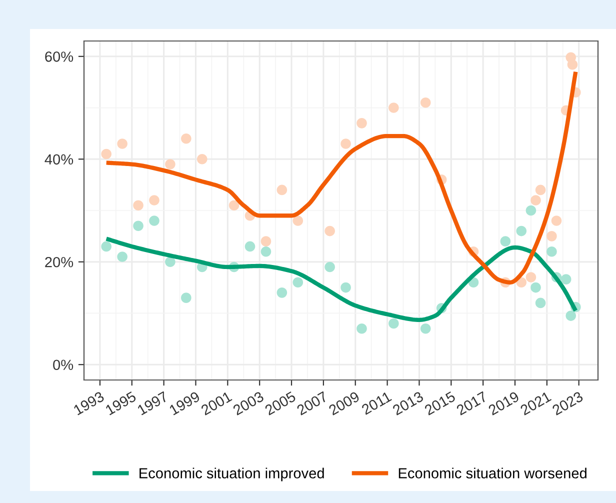  Describe the element at coordinates (59, 159) in the screenshot. I see `y-tick-label: 40%` at that location.